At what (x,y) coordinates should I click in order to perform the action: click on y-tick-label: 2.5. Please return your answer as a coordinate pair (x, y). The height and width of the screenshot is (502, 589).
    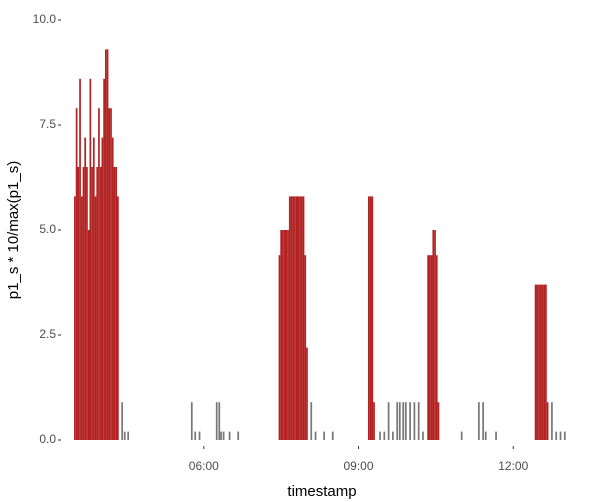
    Looking at the image, I should click on (47, 334).